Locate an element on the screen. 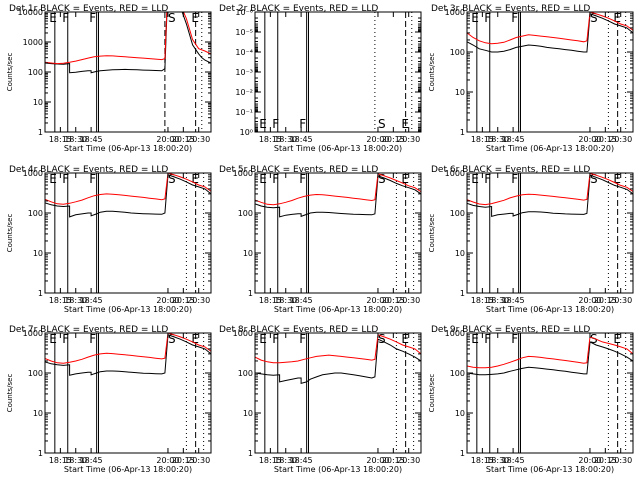 This screenshot has width=640, height=484. y-tick-label: 10⁻⁴ is located at coordinates (244, 52).